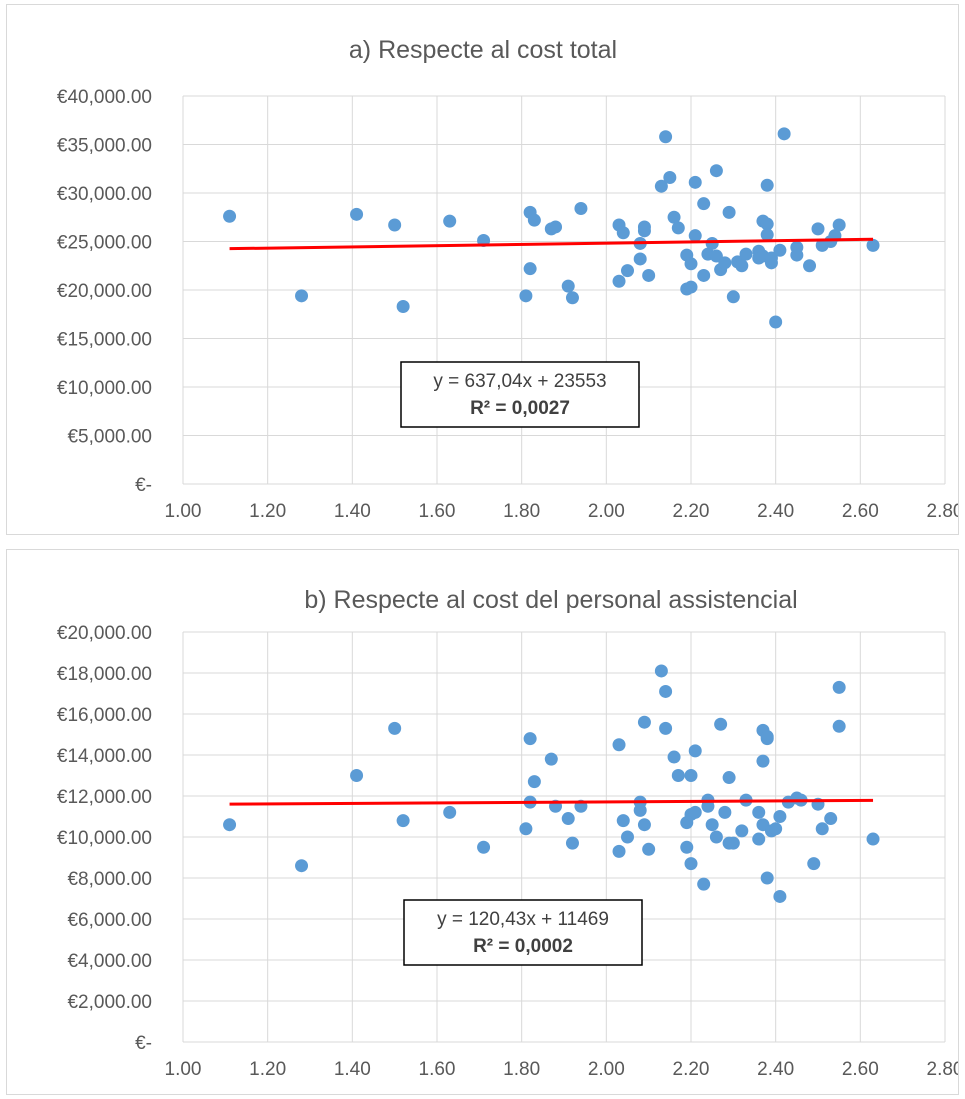  I want to click on trendline, so click(551, 802).